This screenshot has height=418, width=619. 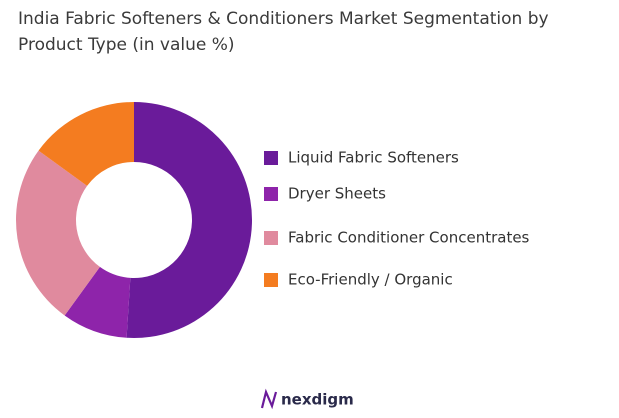 What do you see at coordinates (337, 194) in the screenshot?
I see `legend-label: Dryer Sheets` at bounding box center [337, 194].